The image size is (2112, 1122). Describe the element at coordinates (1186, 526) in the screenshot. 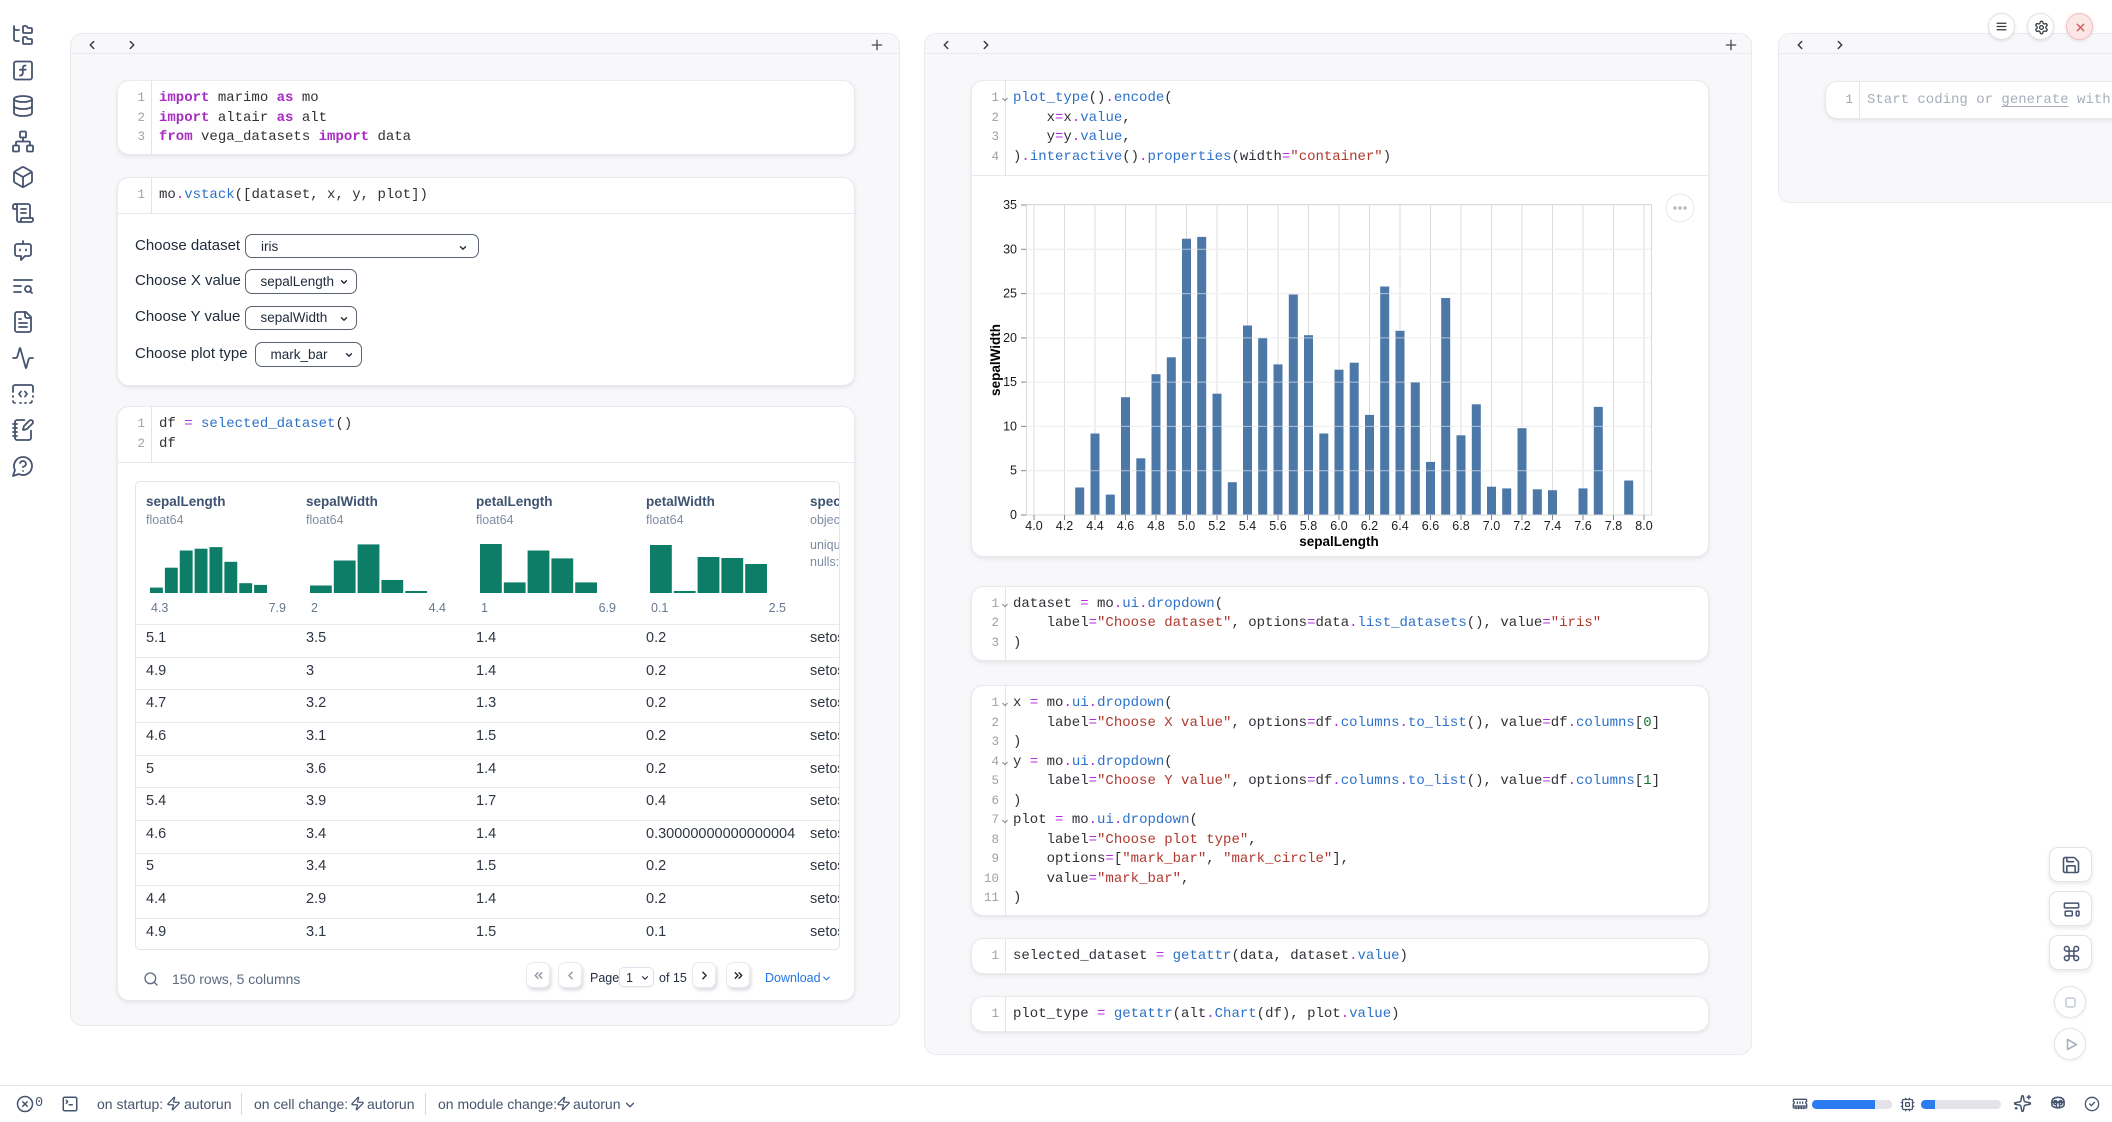

I see `svg-text: 5.0` at that location.